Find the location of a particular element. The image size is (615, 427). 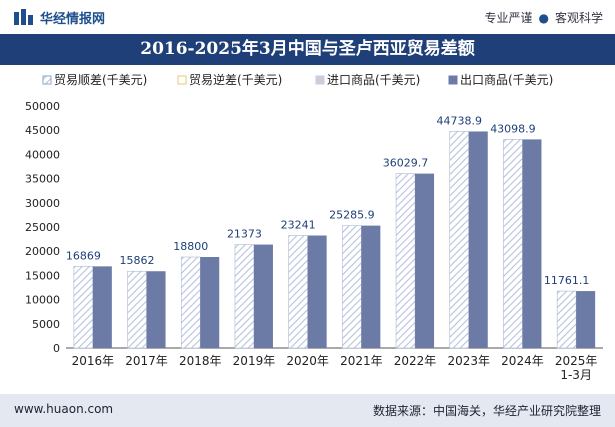

brand-logo-icon is located at coordinates (23, 17).